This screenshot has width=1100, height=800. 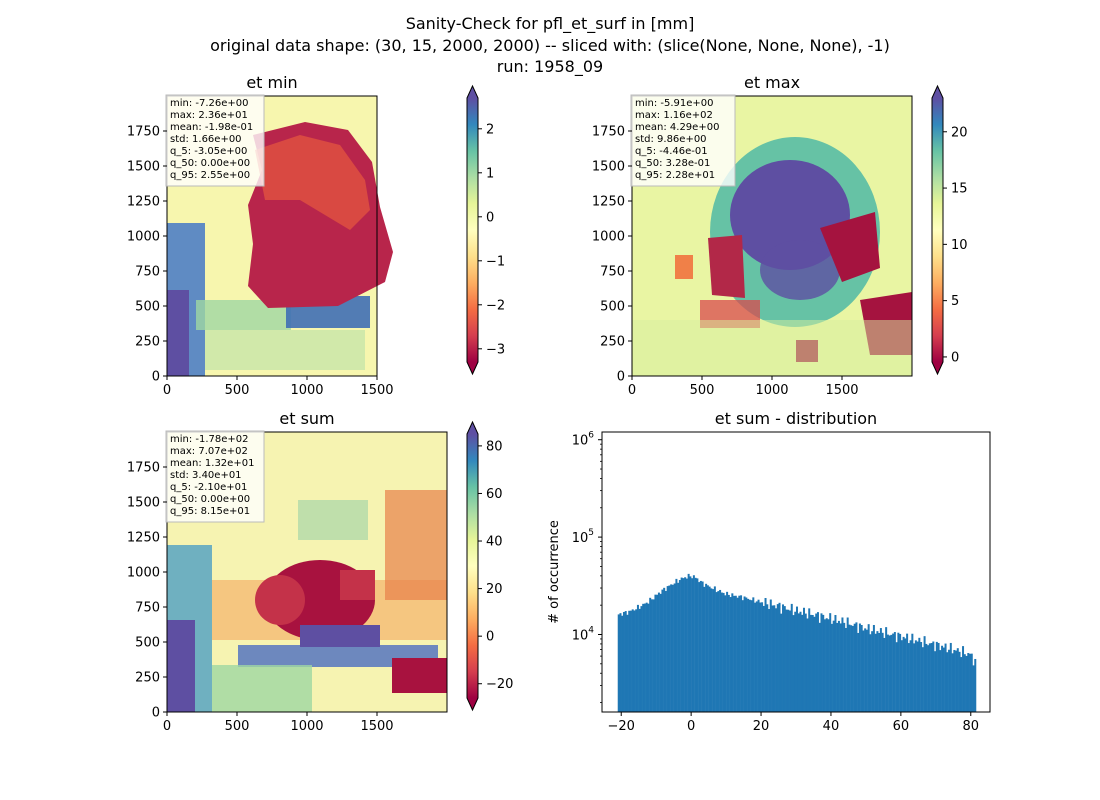 I want to click on stats-line: q_95: 2.28e+01, so click(x=675, y=175).